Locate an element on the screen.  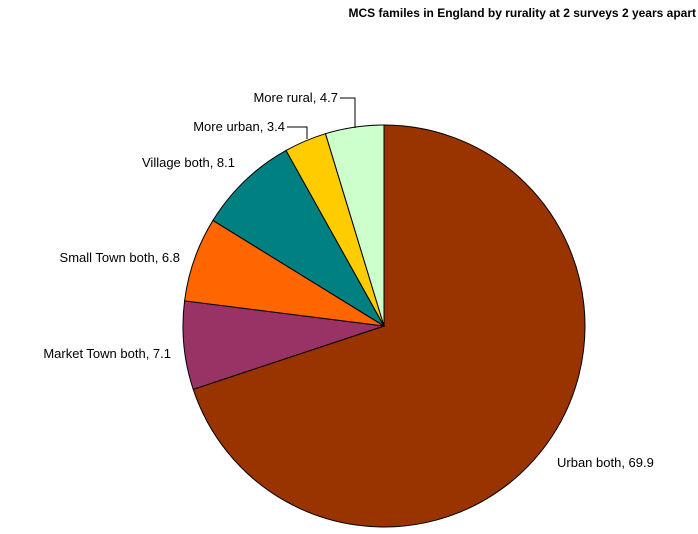
slice-label-more-urban: More urban, 3.4 is located at coordinates (239, 126).